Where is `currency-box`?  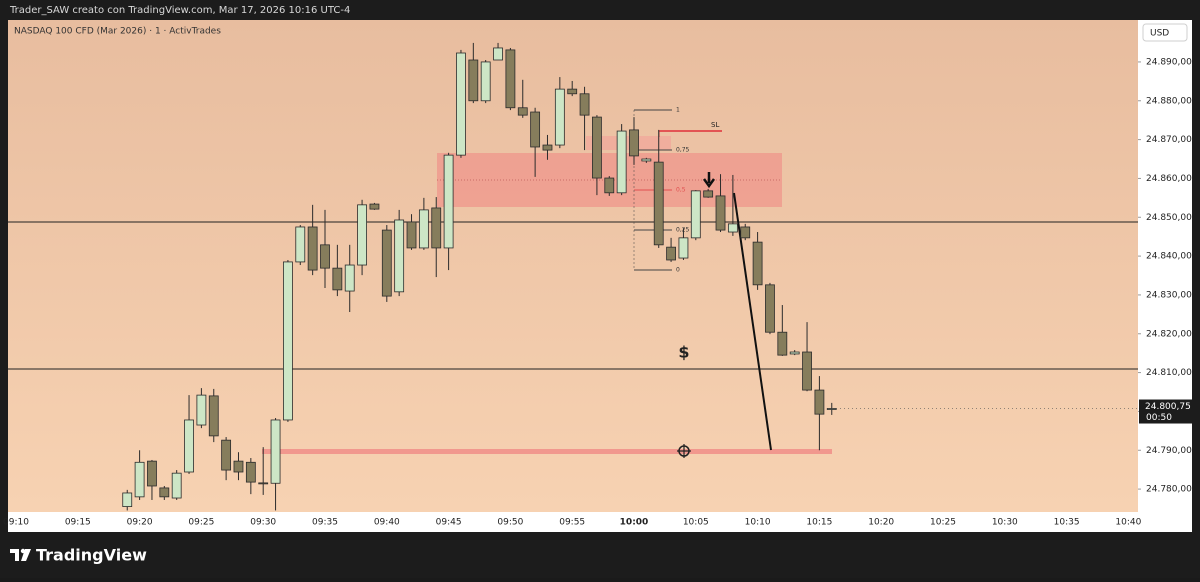
currency-box is located at coordinates (1165, 32).